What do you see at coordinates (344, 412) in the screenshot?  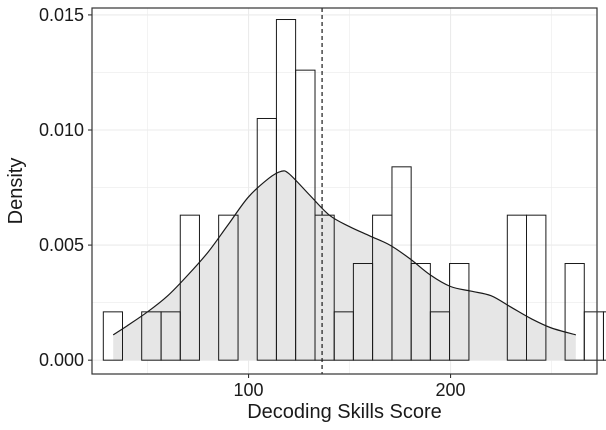 I see `x-axis-title: Decoding Skills Score` at bounding box center [344, 412].